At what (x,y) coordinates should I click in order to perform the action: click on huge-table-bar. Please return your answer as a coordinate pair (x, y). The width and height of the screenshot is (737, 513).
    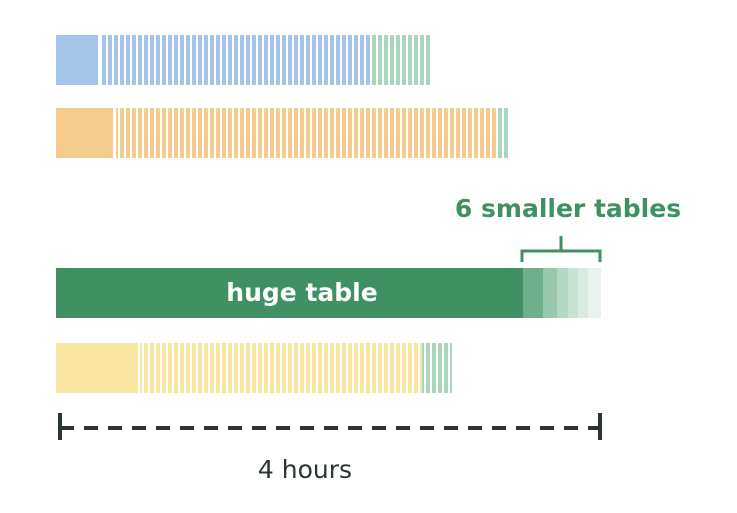
    Looking at the image, I should click on (289, 293).